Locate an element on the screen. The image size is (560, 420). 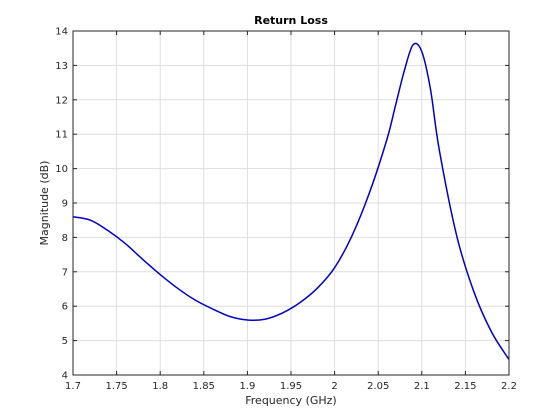
y-tick-label: 11 is located at coordinates (61, 135).